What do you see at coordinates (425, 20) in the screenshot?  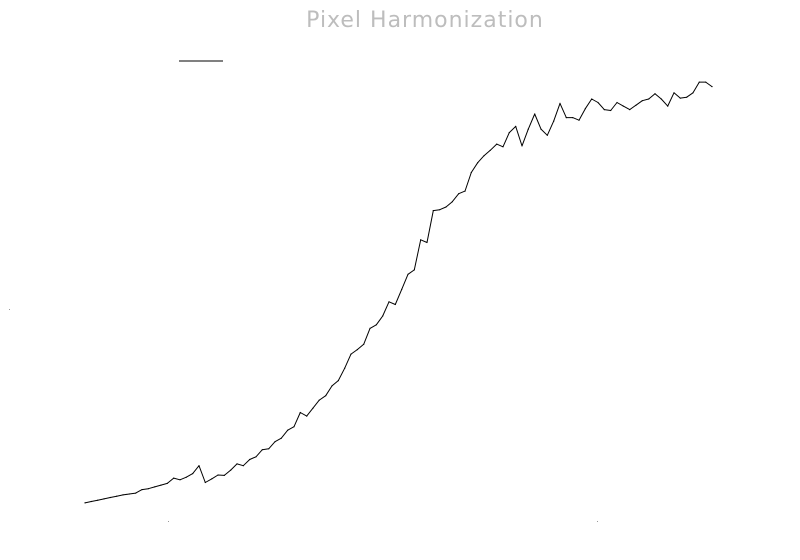 I see `chart-title: Pixel Harmonization` at bounding box center [425, 20].